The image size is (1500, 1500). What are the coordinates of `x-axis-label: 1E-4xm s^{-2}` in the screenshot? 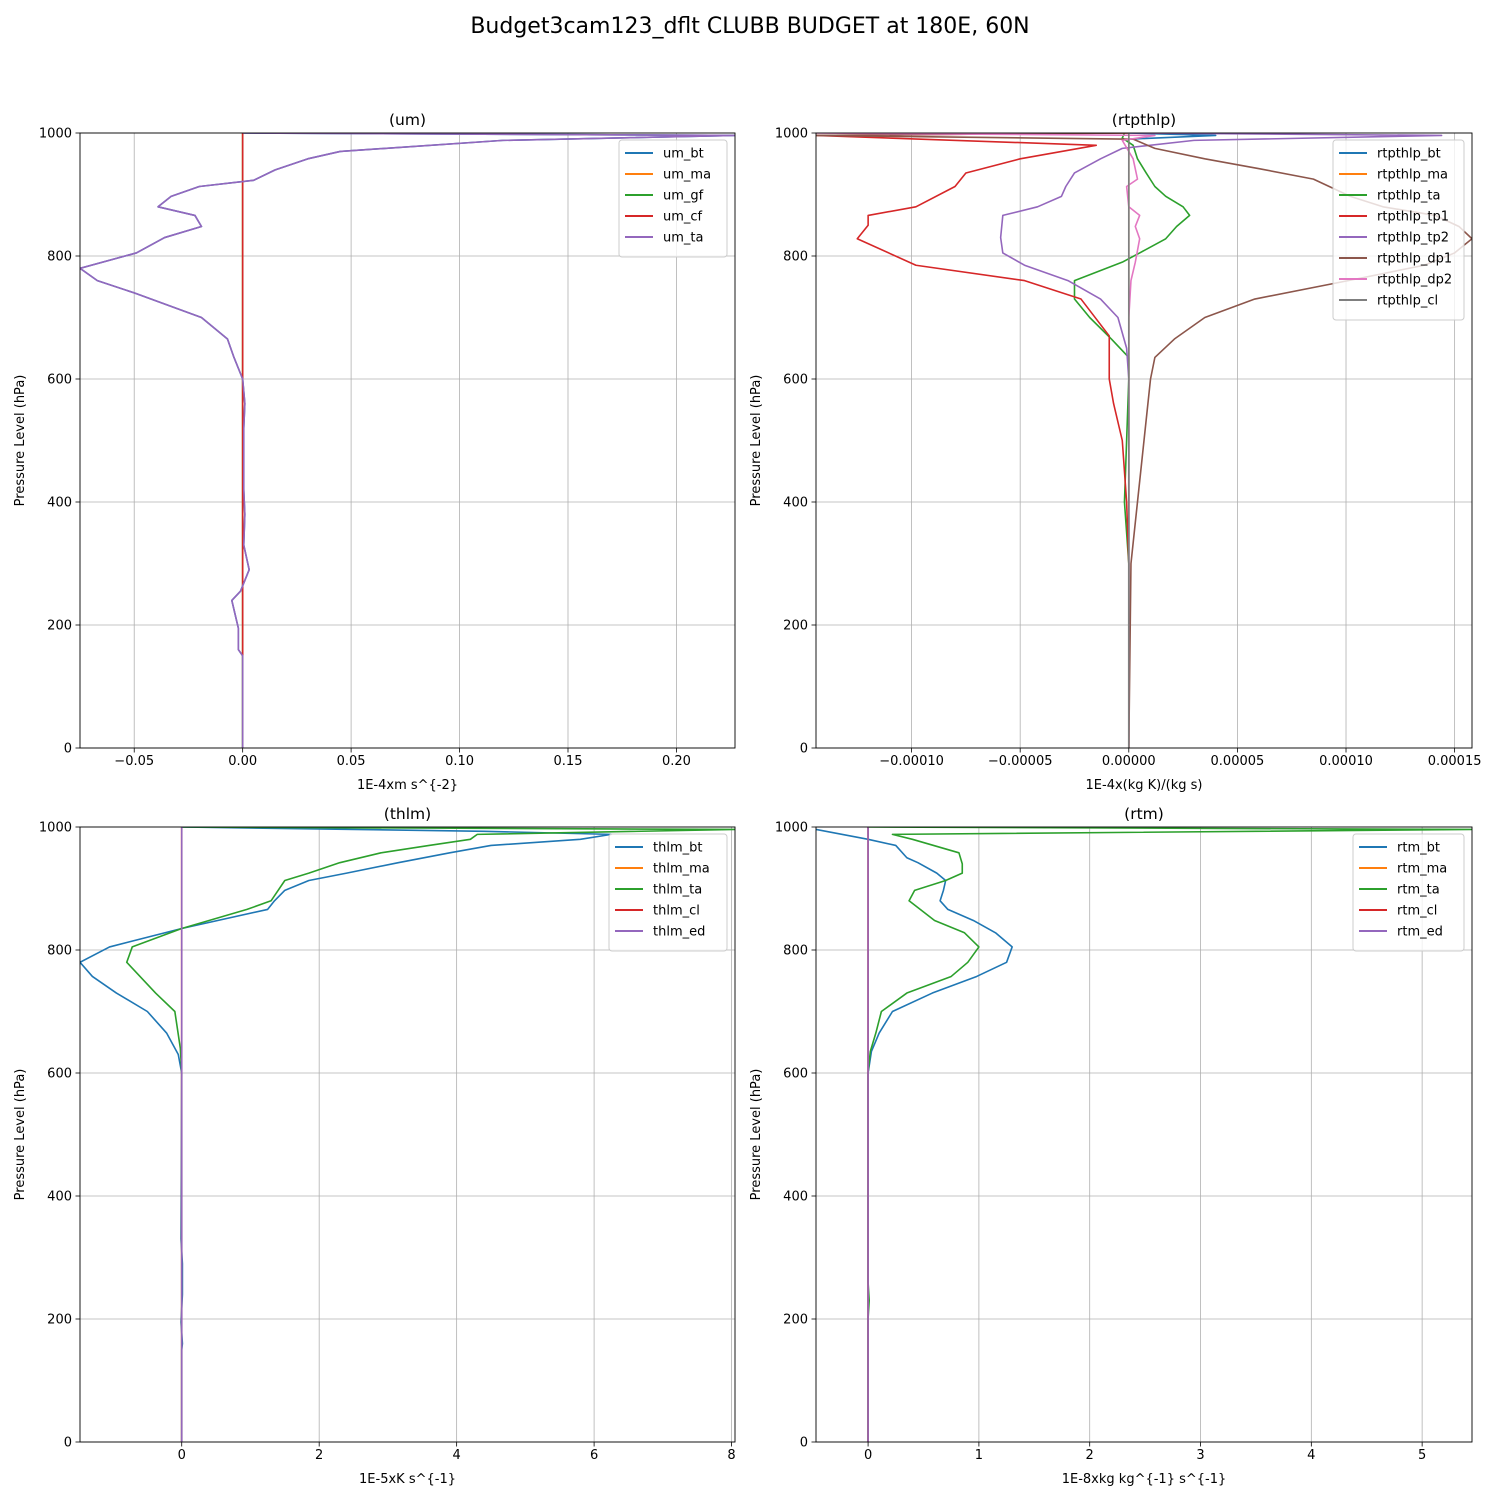 It's located at (407, 785).